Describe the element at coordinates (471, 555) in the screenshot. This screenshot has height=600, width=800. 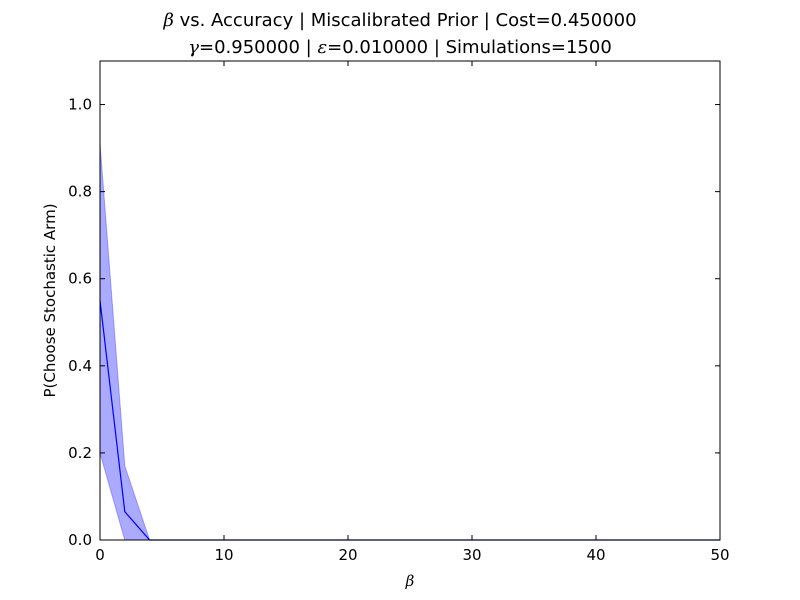
I see `x-tick-label: 30` at that location.